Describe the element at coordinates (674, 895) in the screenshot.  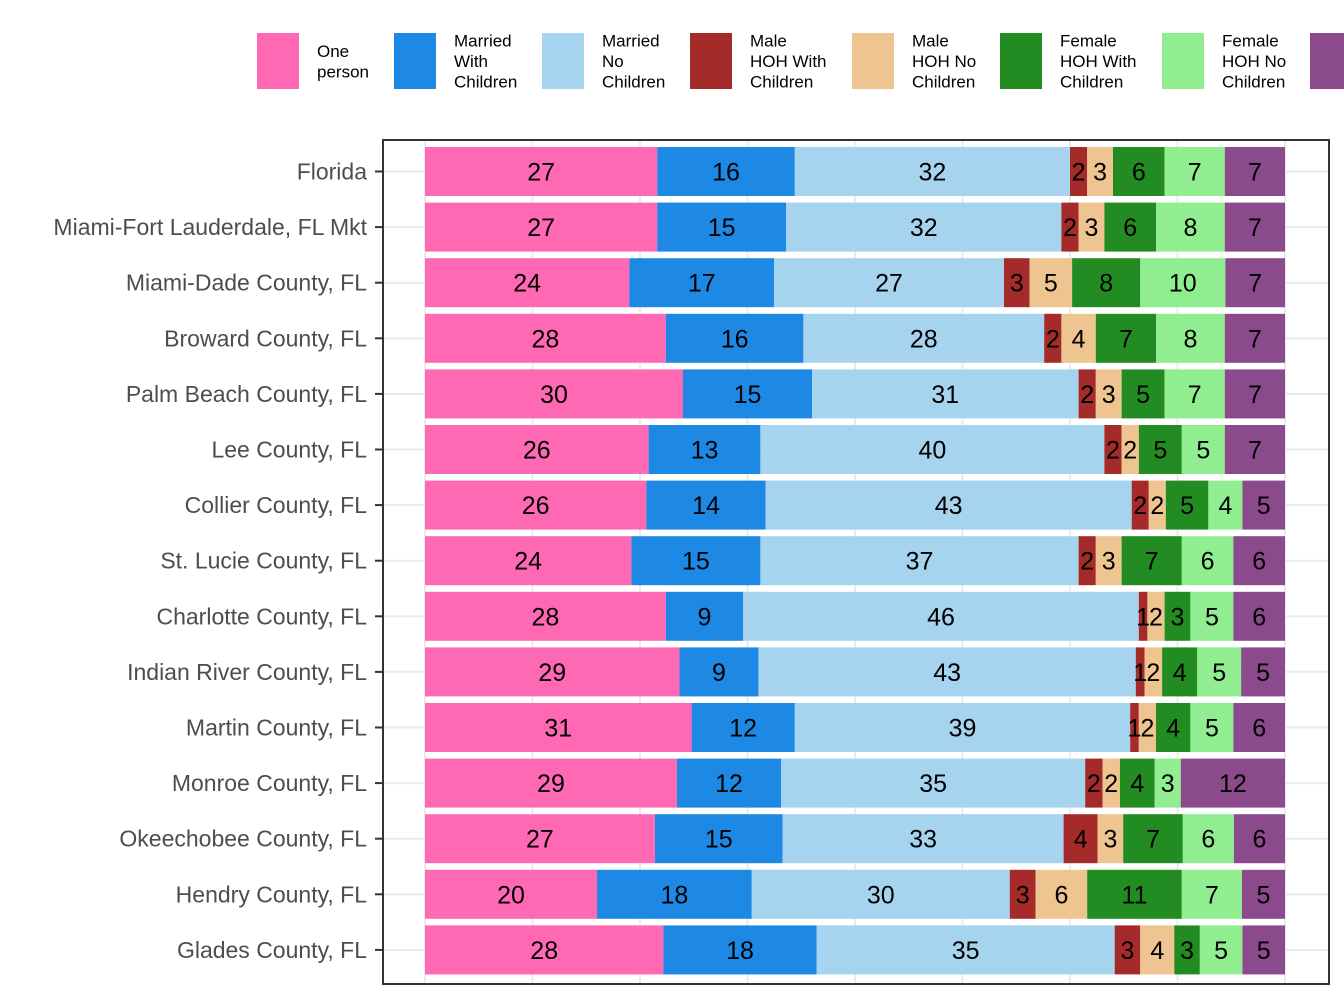
I see `bar-value-label: 18` at that location.